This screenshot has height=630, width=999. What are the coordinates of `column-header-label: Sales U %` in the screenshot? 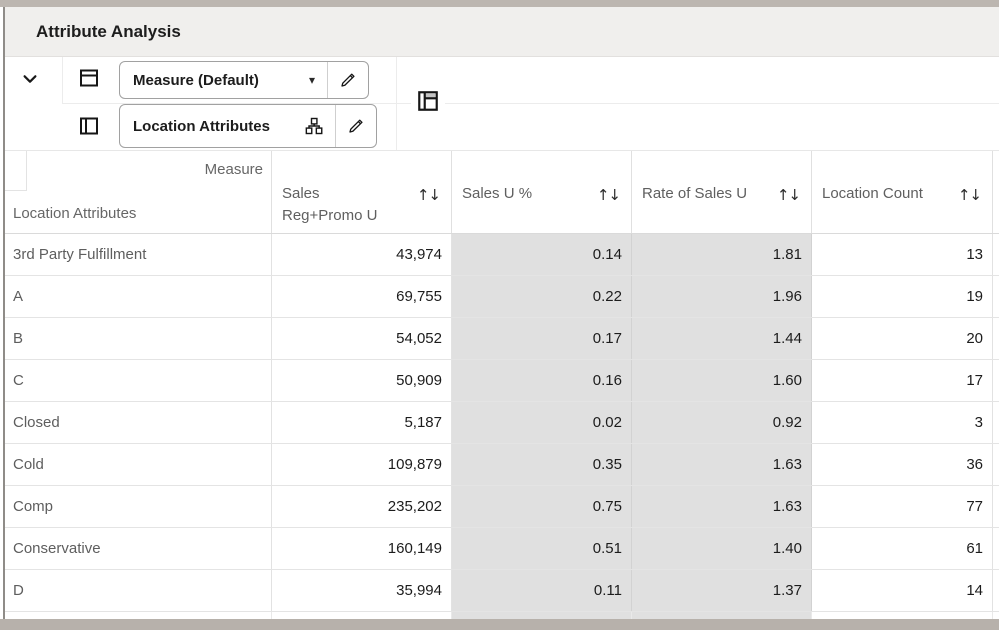 It's located at (497, 193).